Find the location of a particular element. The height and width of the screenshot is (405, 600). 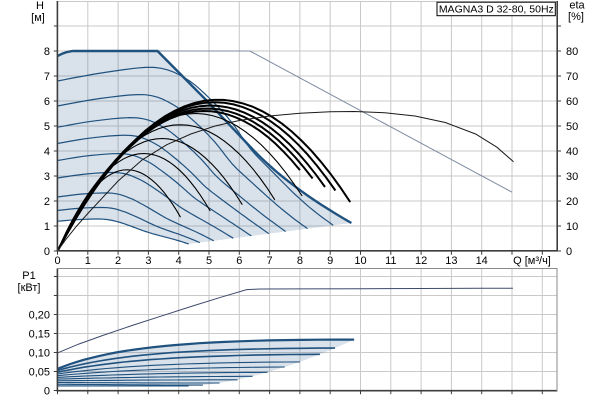

svg-text: H is located at coordinates (40, 6).